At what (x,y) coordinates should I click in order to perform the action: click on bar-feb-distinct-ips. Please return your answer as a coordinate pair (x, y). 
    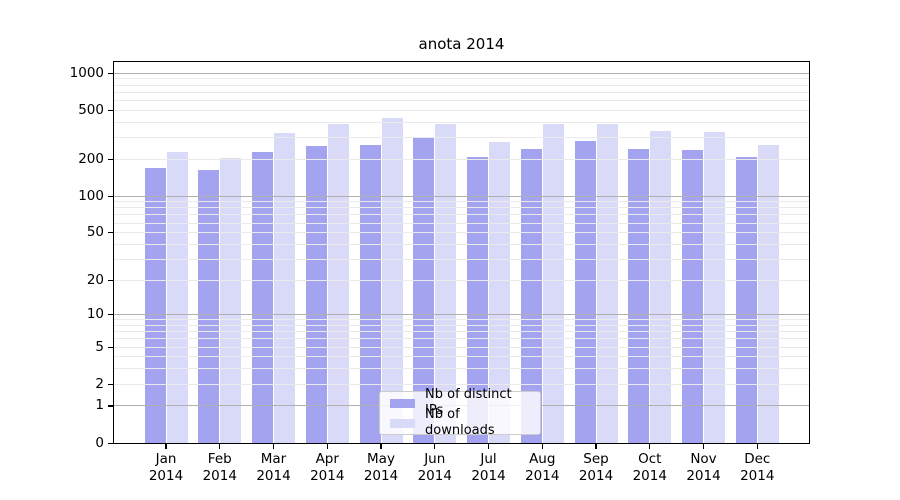
    Looking at the image, I should click on (209, 306).